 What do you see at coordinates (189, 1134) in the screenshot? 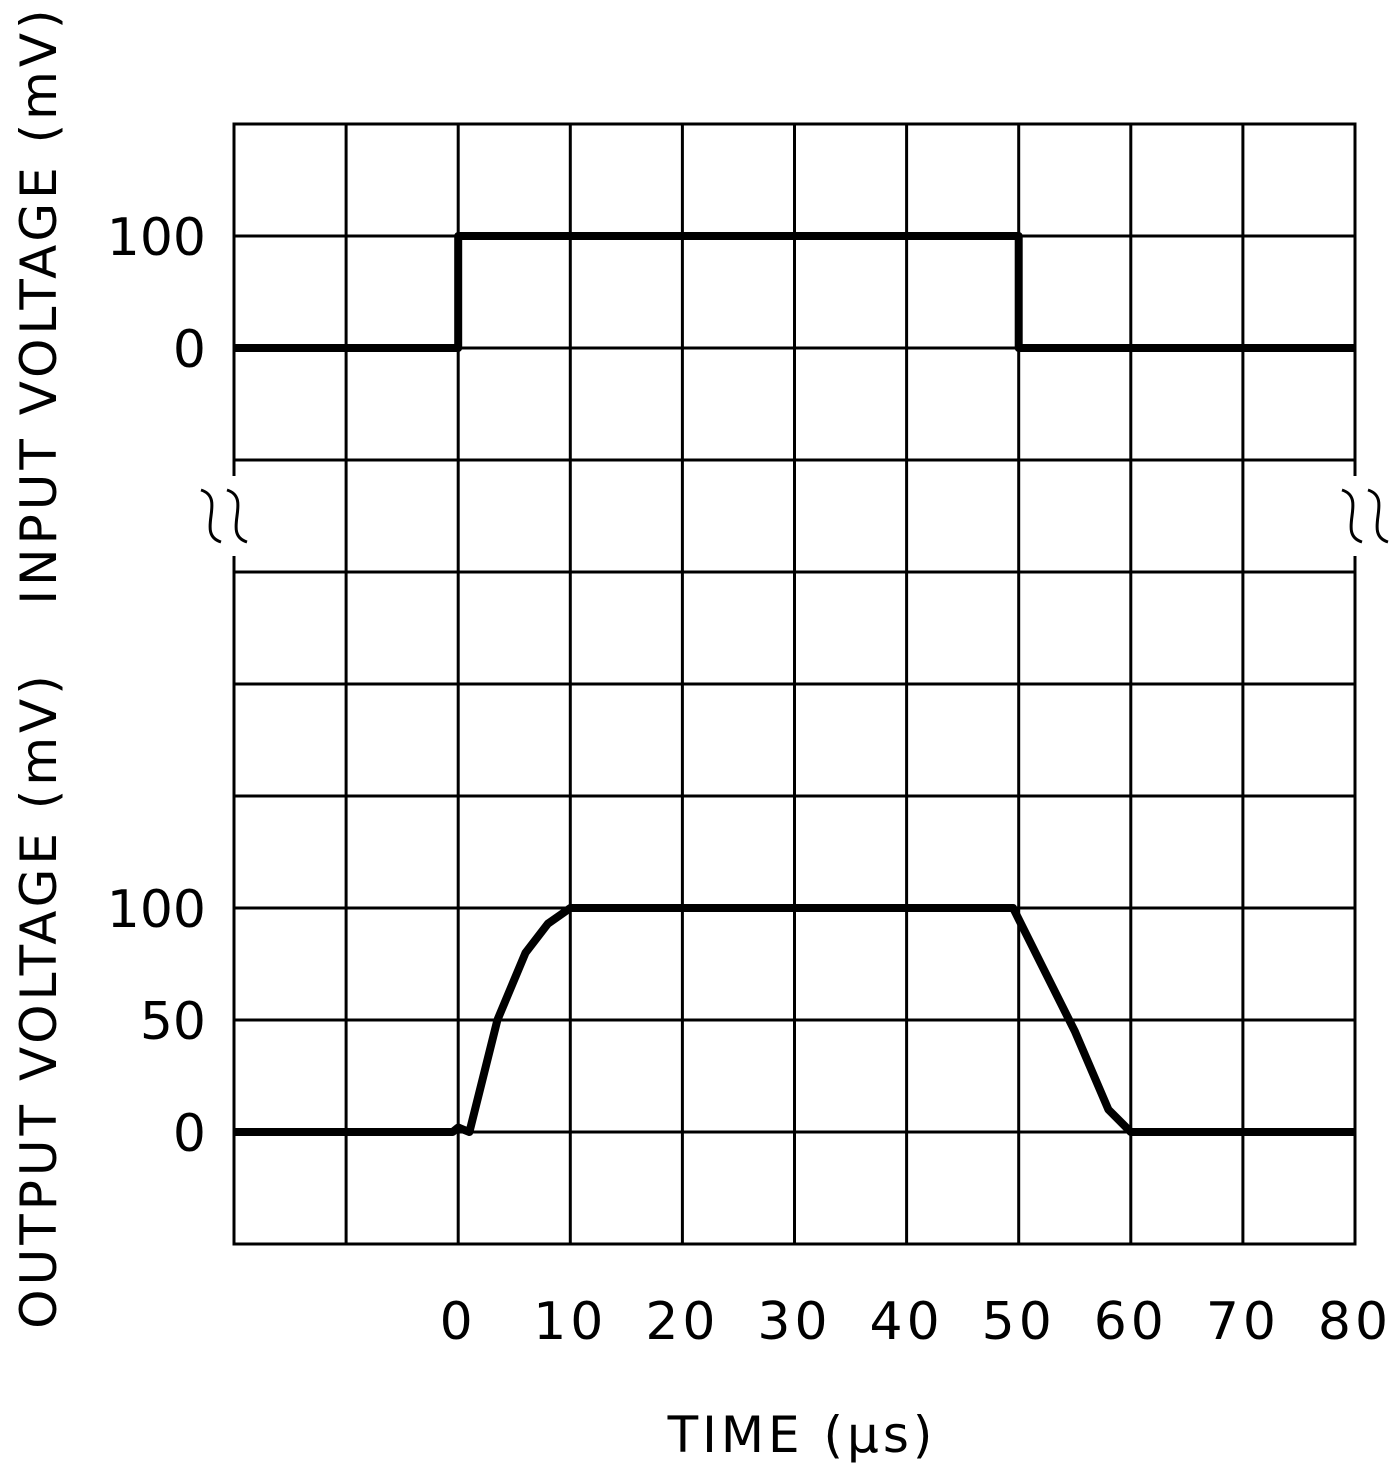
I see `output-y-tick-label: 0` at bounding box center [189, 1134].